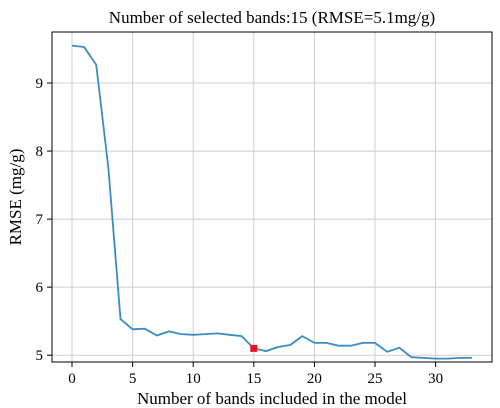 Image resolution: width=500 pixels, height=408 pixels. I want to click on y-tick-label: 7, so click(40, 220).